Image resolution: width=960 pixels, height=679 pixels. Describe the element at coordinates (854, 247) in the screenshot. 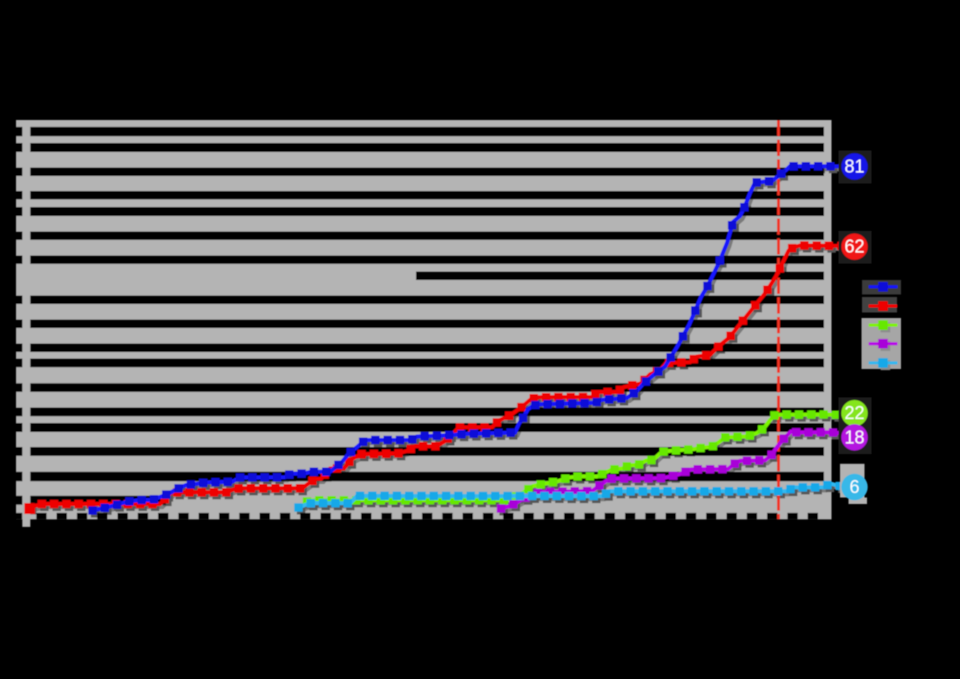

I see `svg-text: 62` at that location.